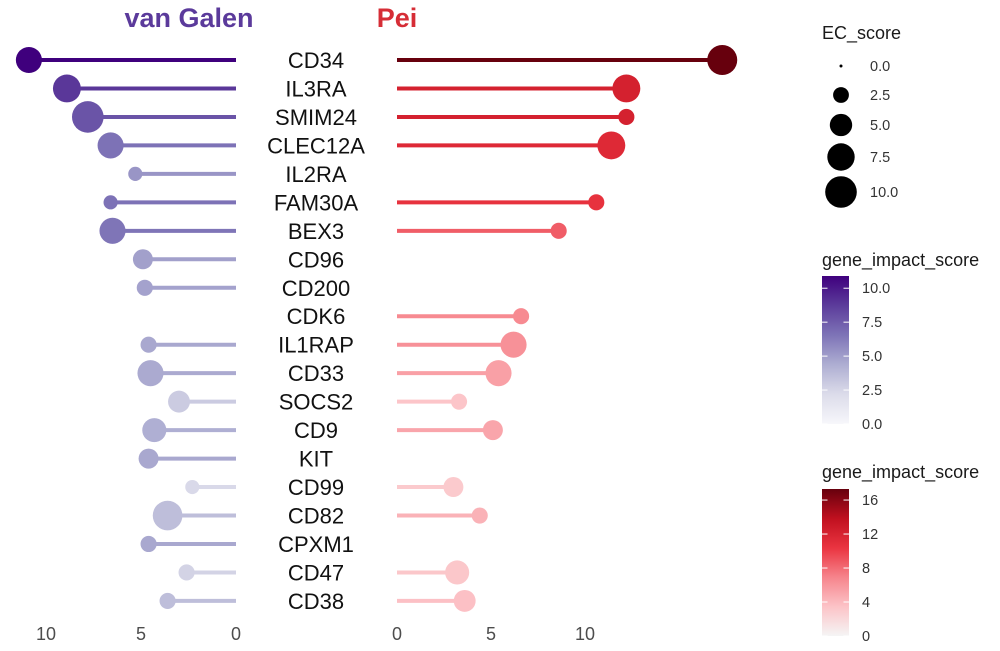 The image size is (1000, 651). What do you see at coordinates (167, 600) in the screenshot?
I see `dot-van-galen-cd38` at bounding box center [167, 600].